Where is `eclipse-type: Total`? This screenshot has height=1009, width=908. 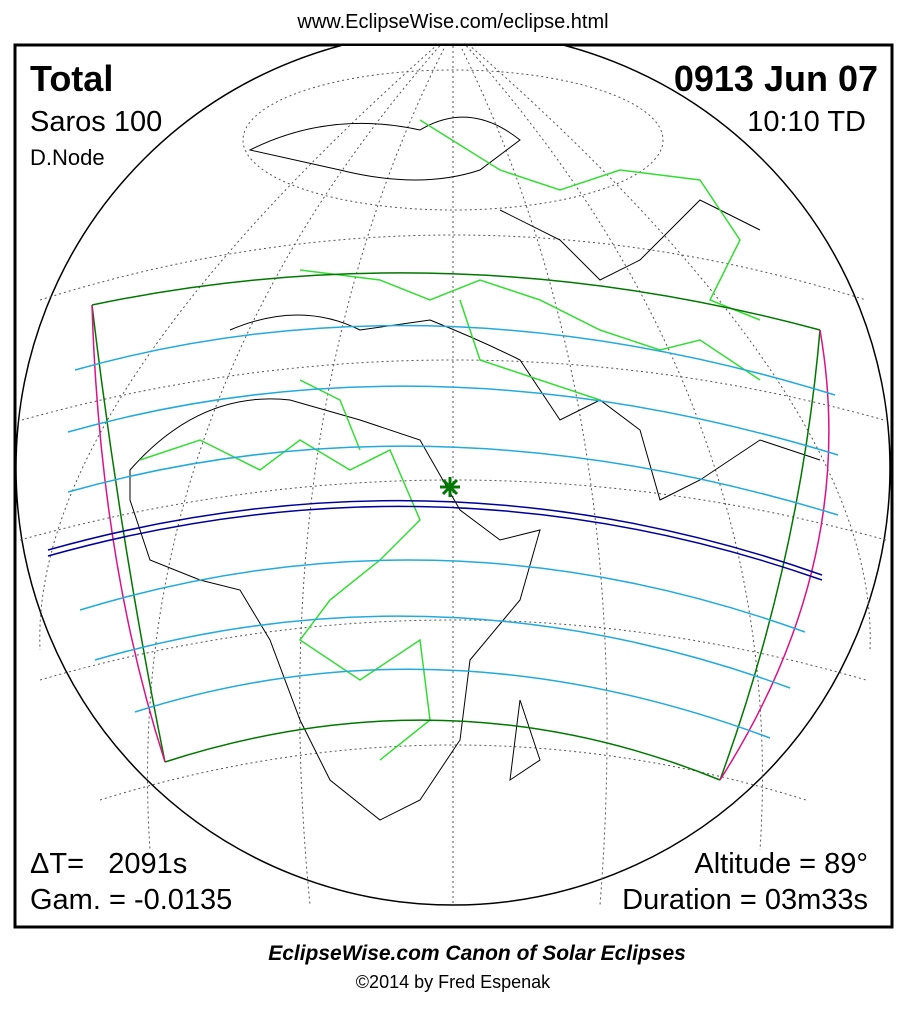
eclipse-type: Total is located at coordinates (71, 78).